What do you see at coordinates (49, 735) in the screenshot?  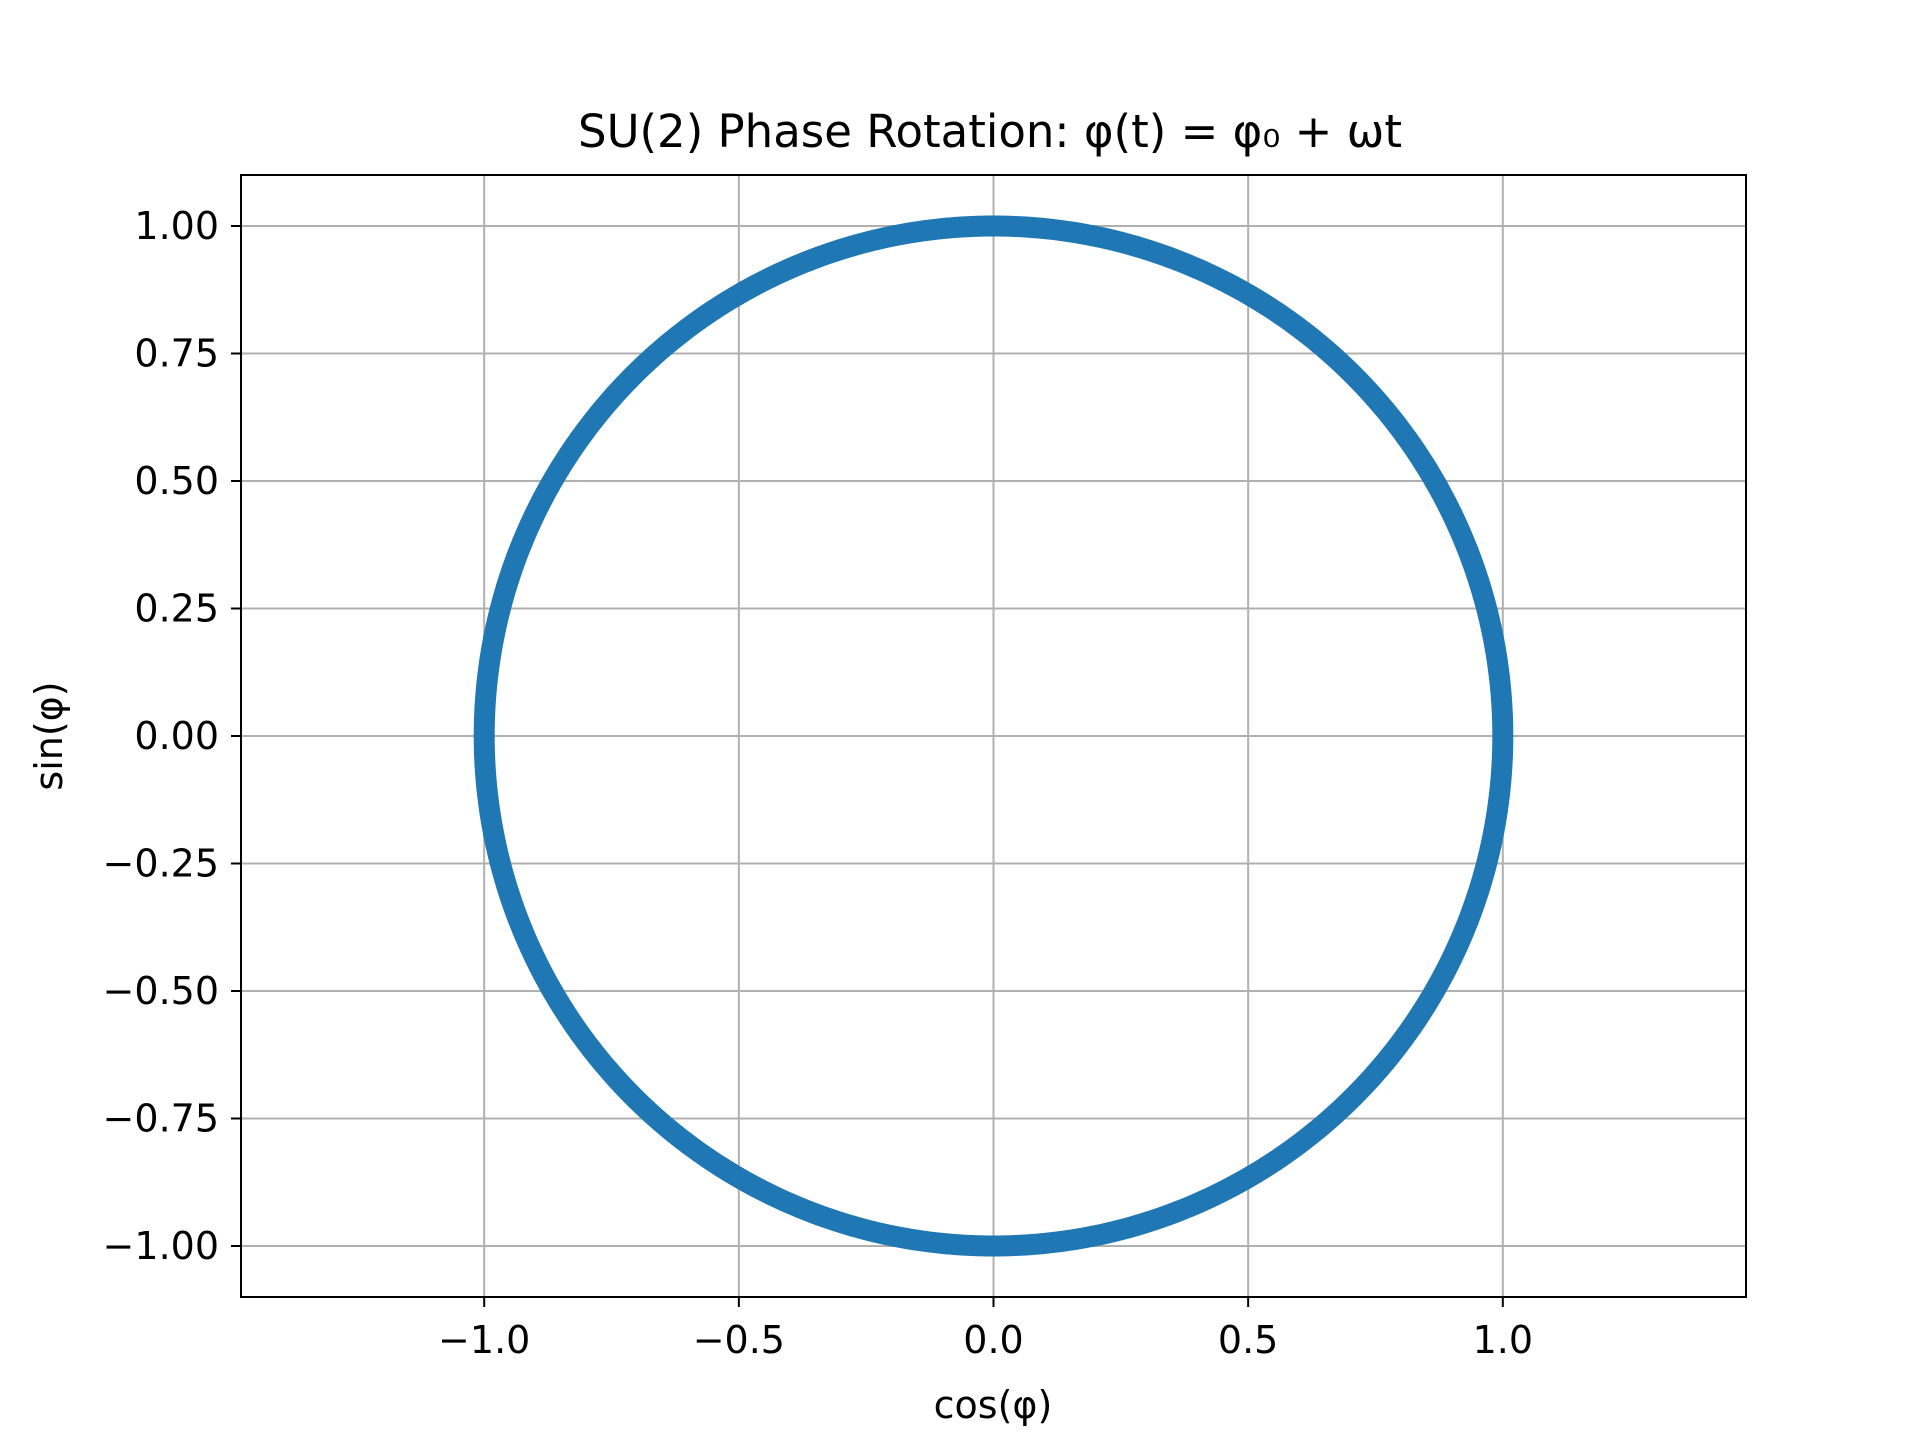 I see `y-axis-label: sin(φ)` at bounding box center [49, 735].